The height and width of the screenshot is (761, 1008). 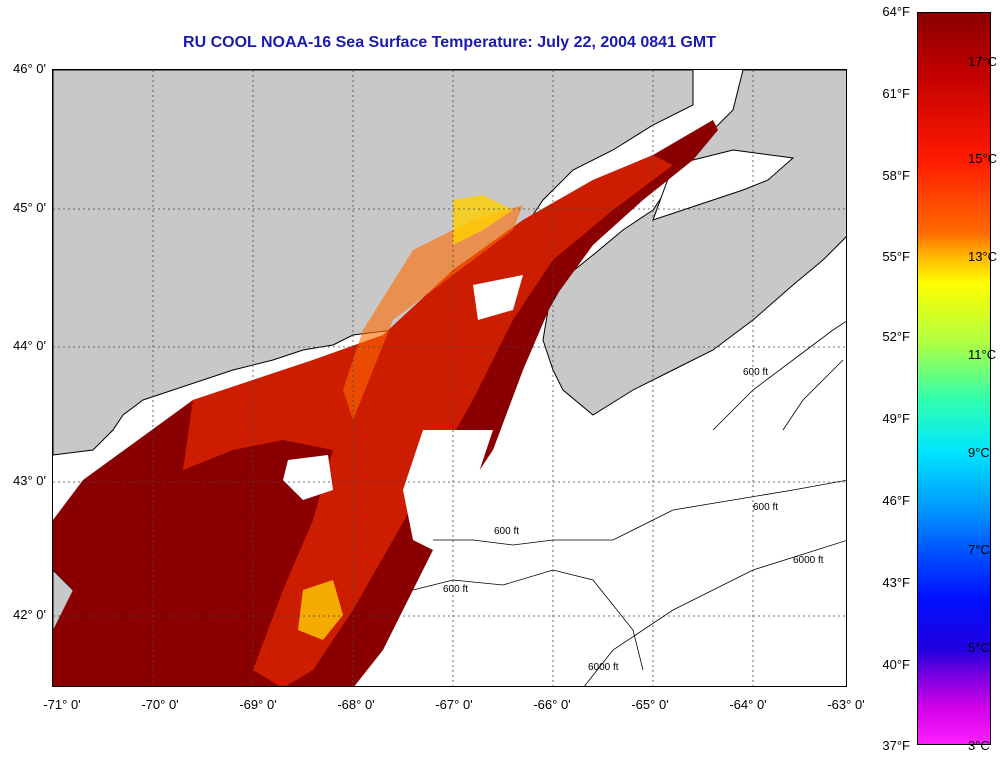 I want to click on lon-label: -68° 0', so click(x=356, y=704).